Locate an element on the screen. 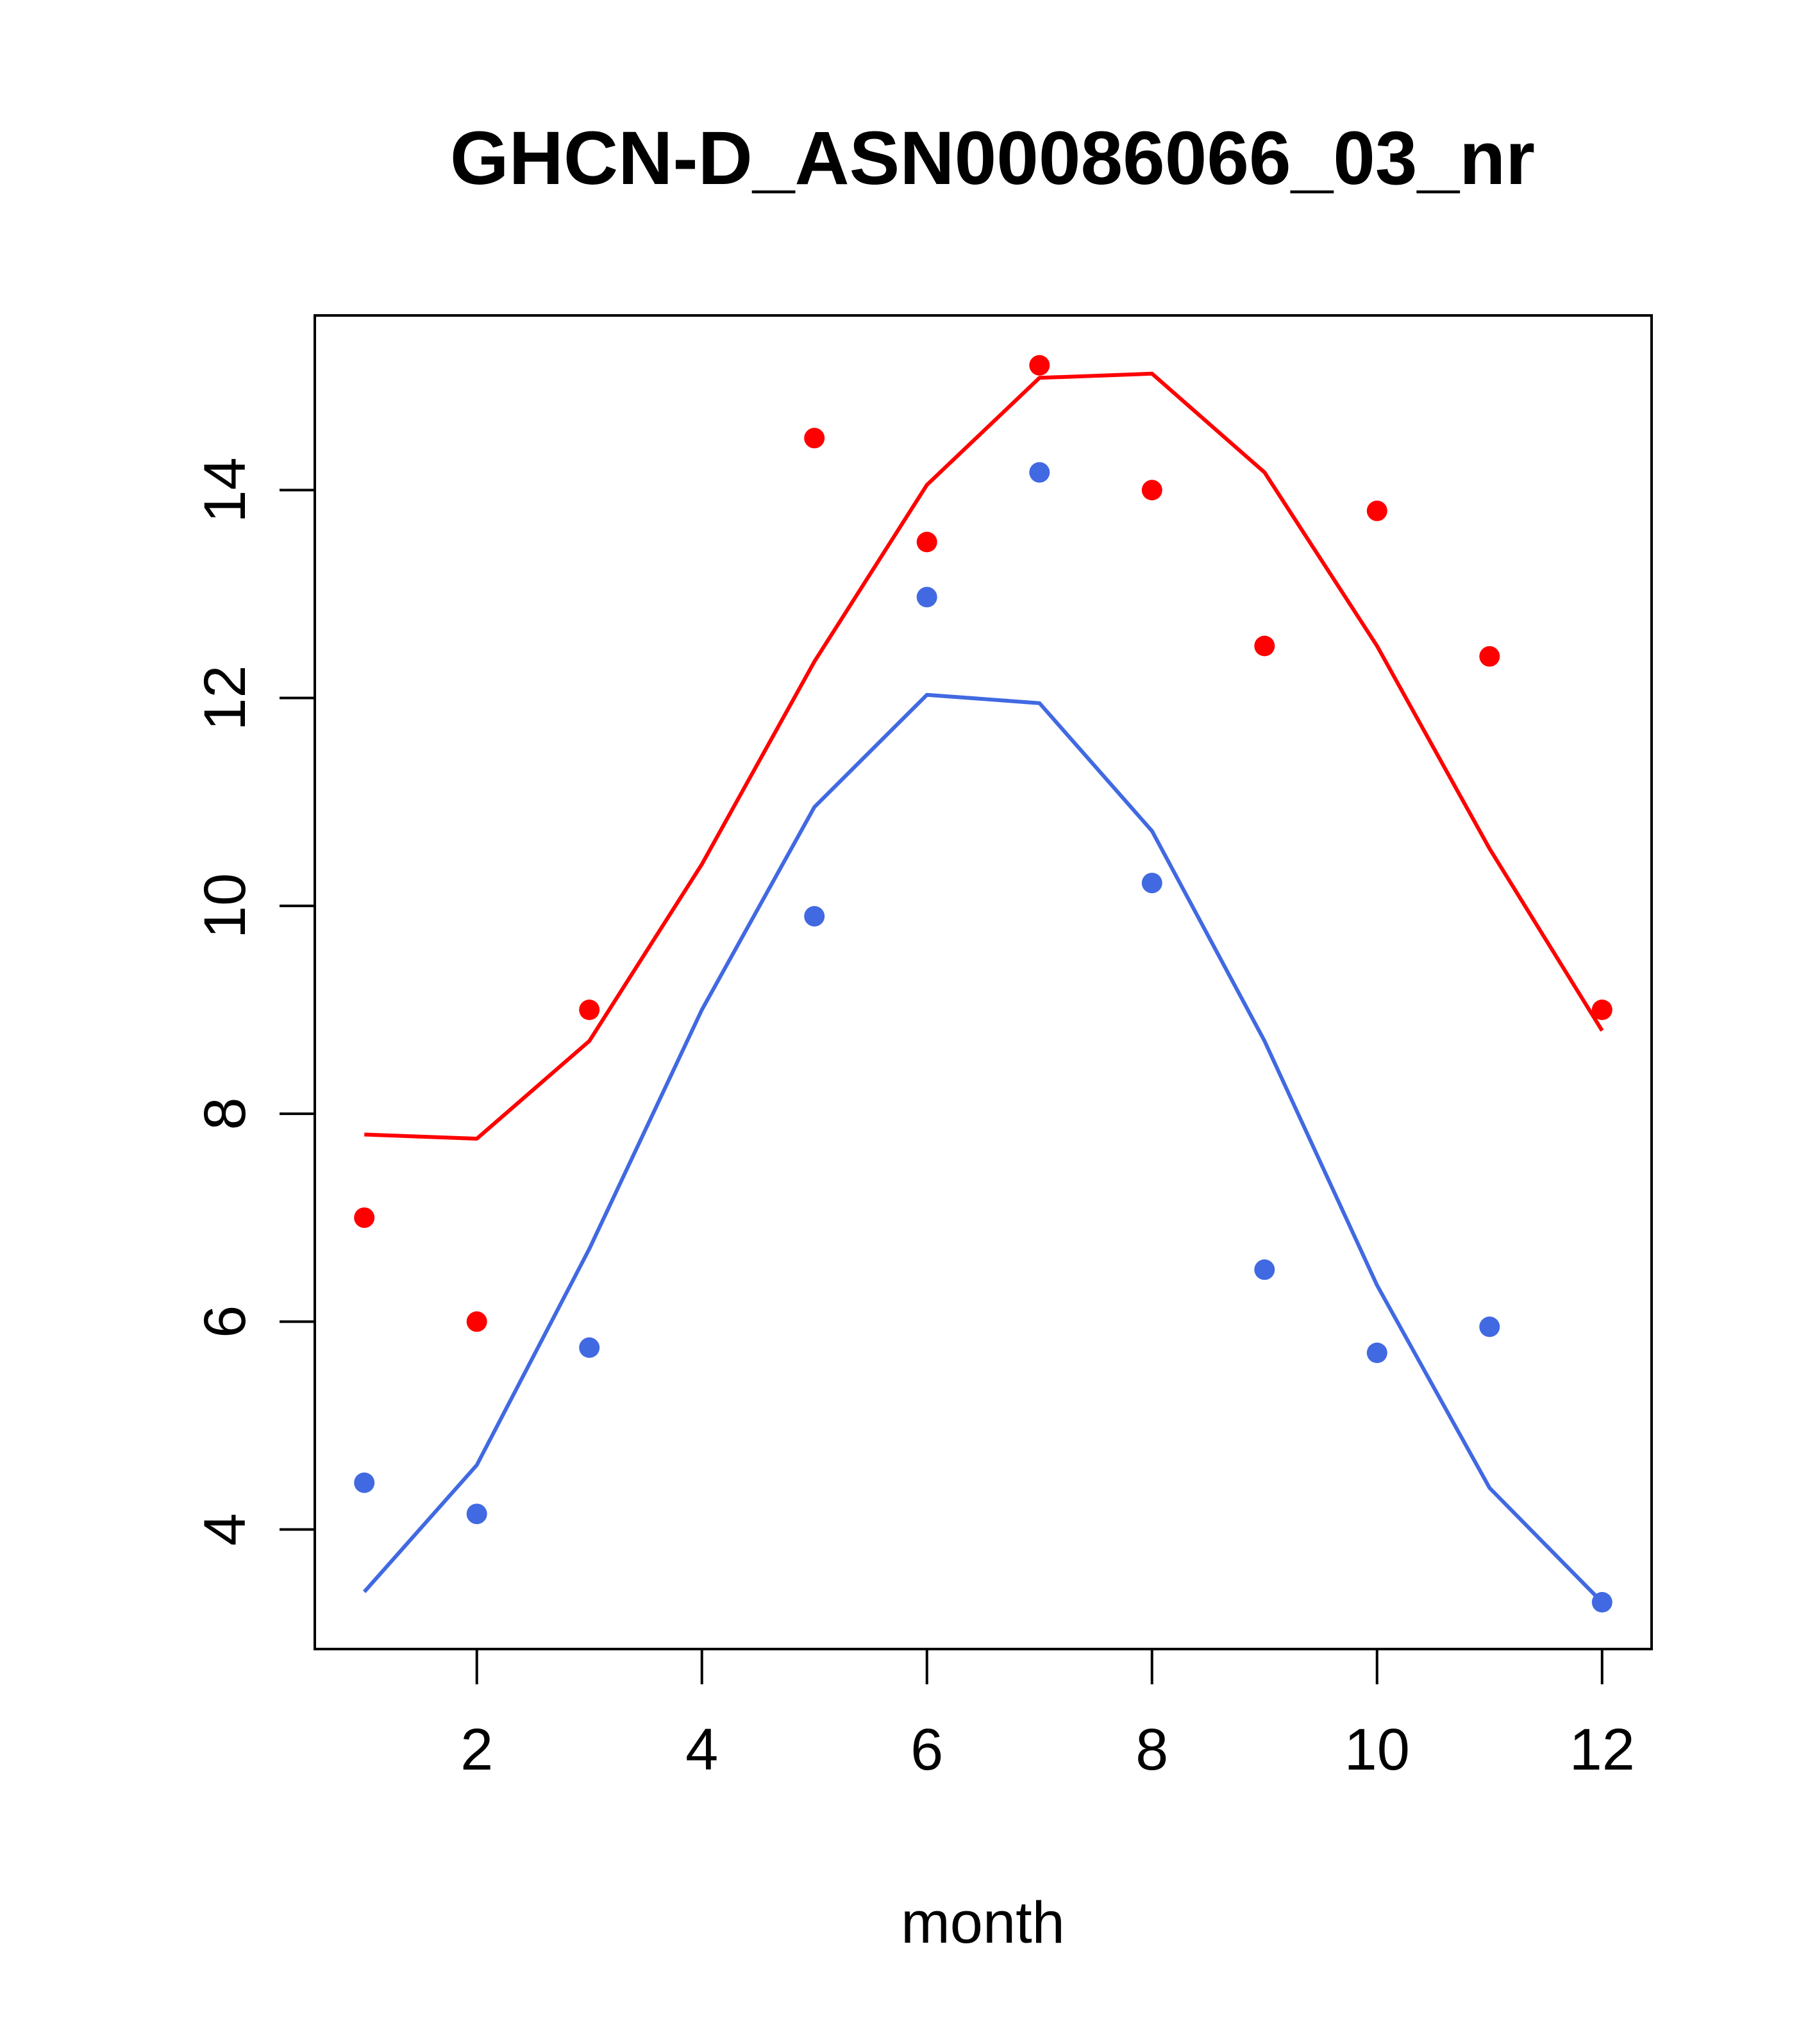 The image size is (1817, 2044). x-axis: 2 4 6 8 10 12 is located at coordinates (1047, 1715).